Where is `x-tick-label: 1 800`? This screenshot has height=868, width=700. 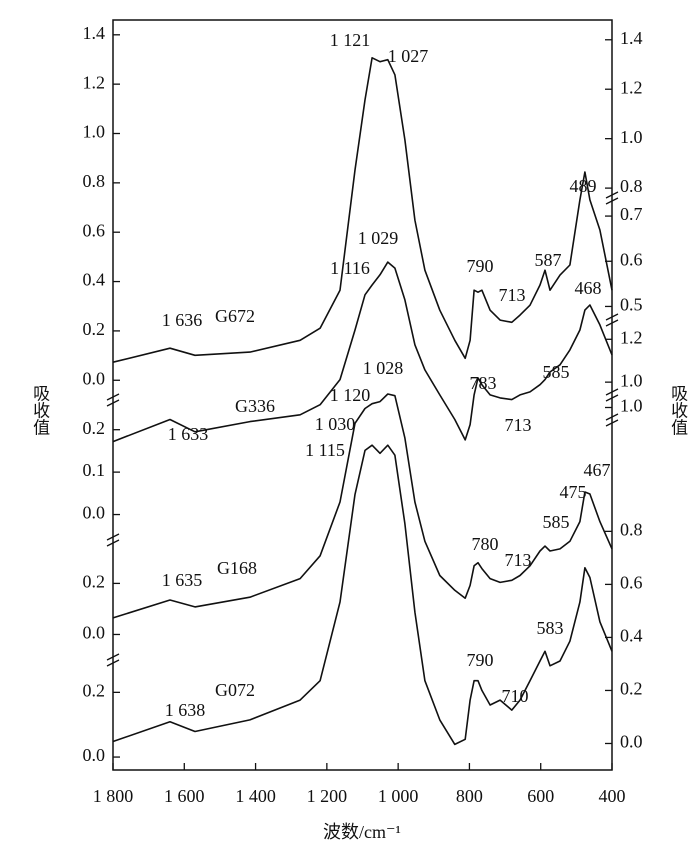 x-tick-label: 1 800 is located at coordinates (113, 796).